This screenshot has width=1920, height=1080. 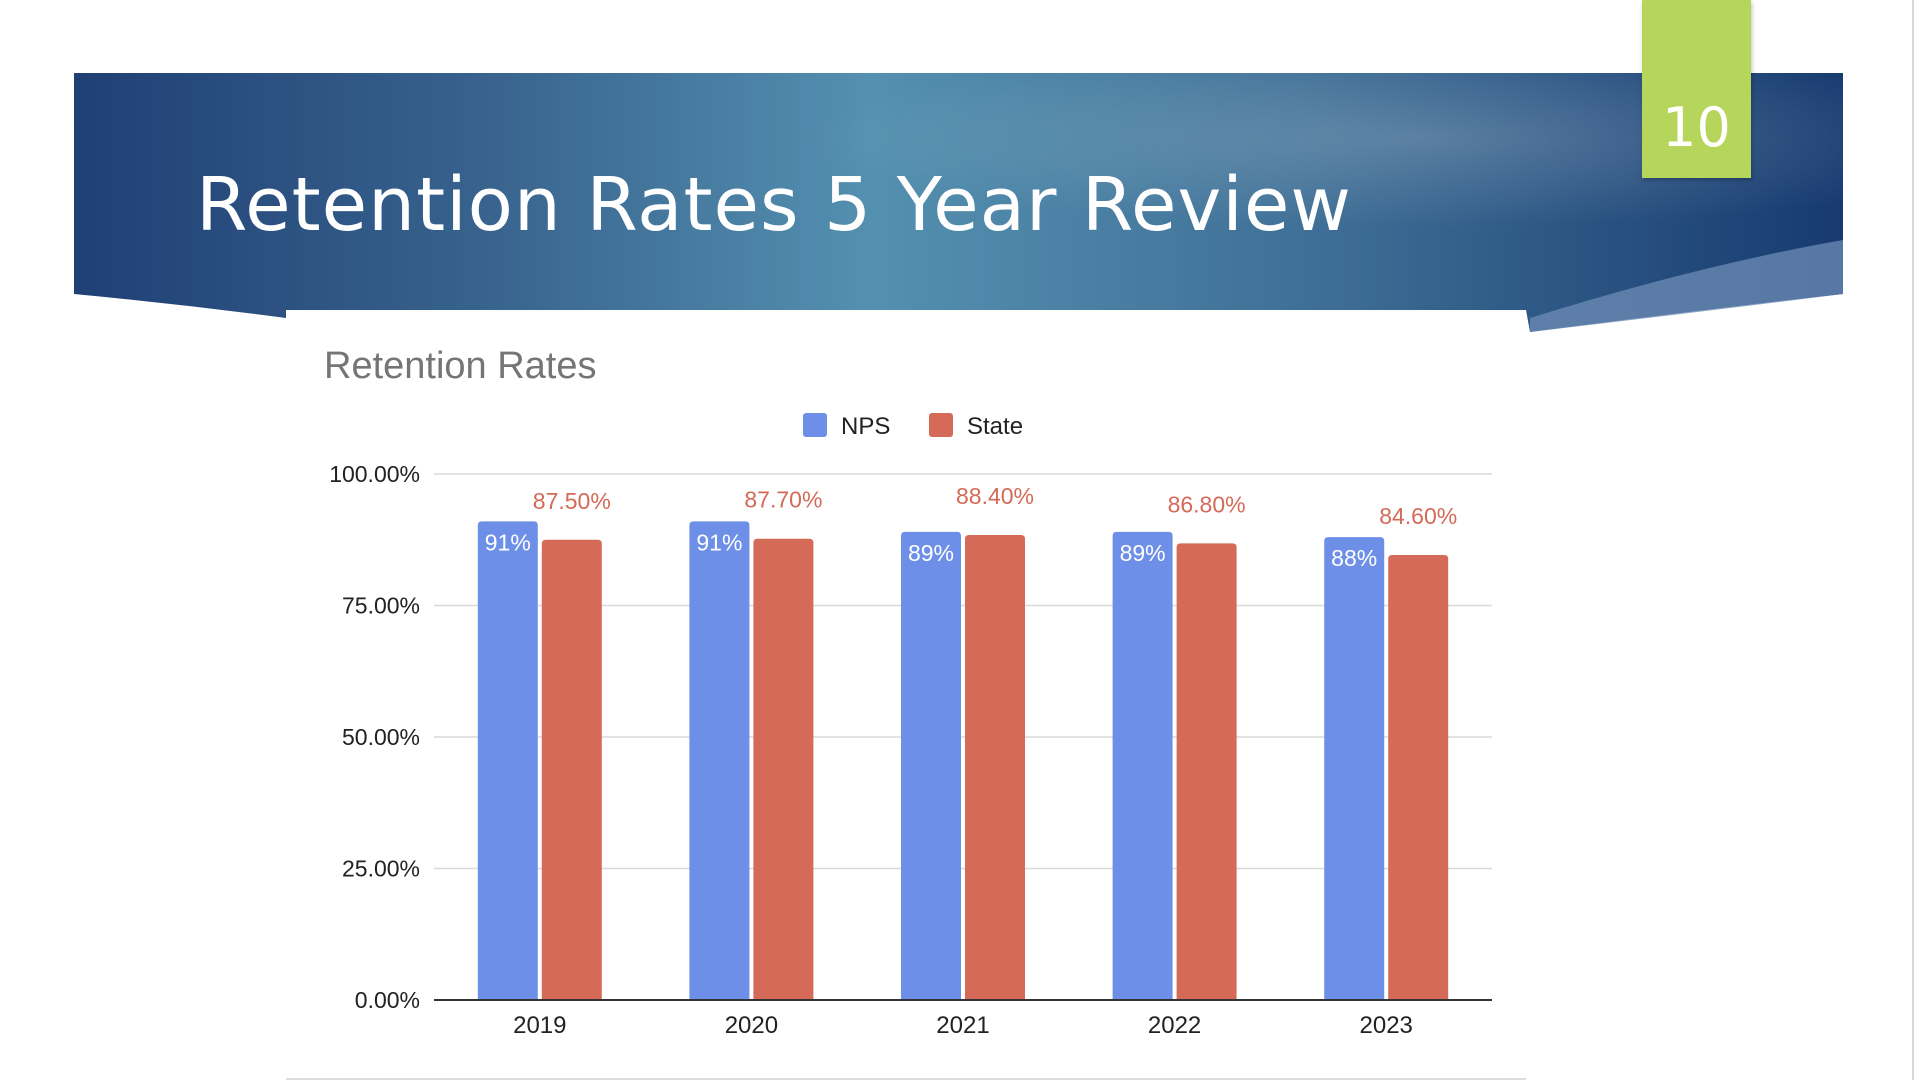 What do you see at coordinates (865, 426) in the screenshot?
I see `legend-label-nps: NPS` at bounding box center [865, 426].